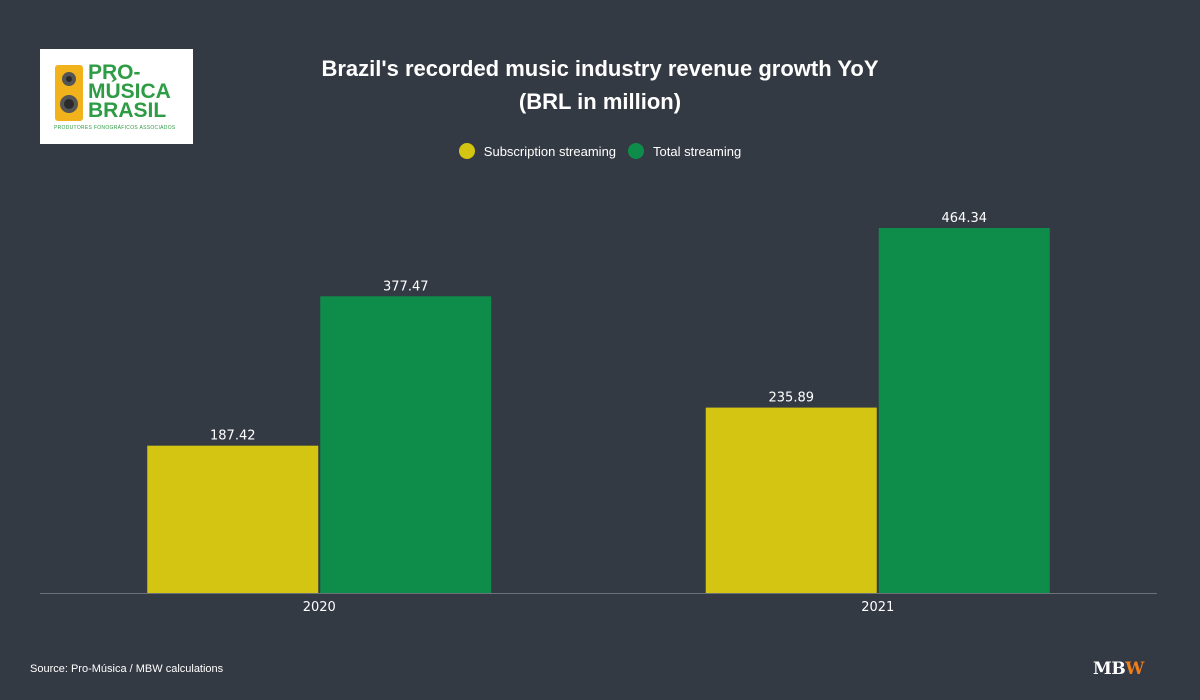 The image size is (1200, 700). Describe the element at coordinates (636, 151) in the screenshot. I see `legend-swatch-total` at that location.